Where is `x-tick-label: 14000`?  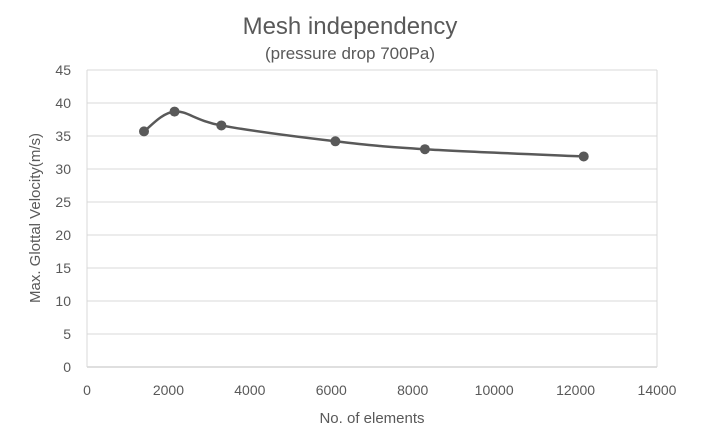
x-tick-label: 14000 is located at coordinates (657, 390).